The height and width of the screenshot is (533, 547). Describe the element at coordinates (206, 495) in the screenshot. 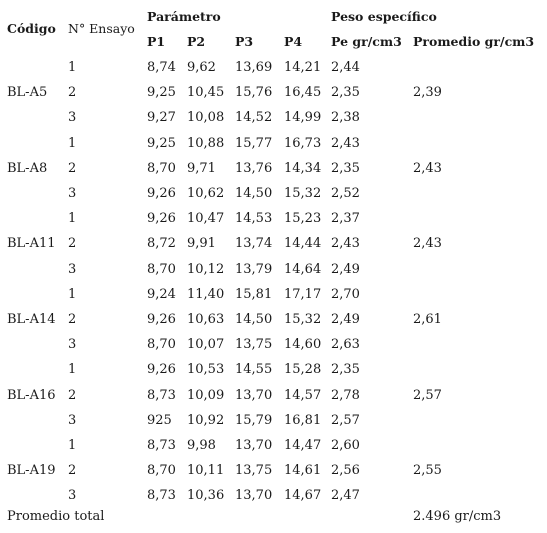

I see `cell-p2: 10,36` at that location.